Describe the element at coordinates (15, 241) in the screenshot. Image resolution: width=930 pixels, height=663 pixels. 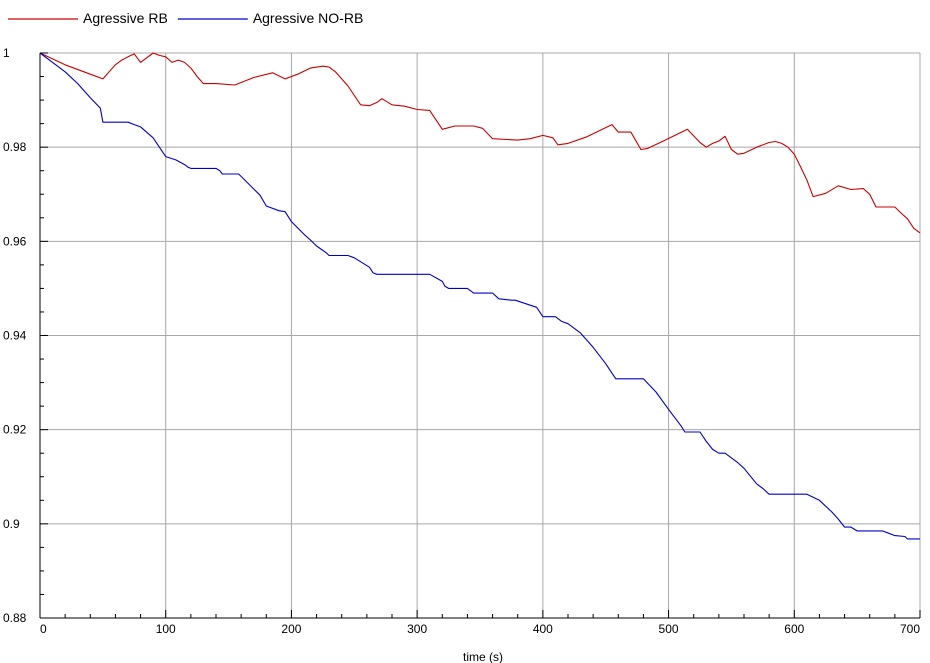
I see `y-tick-label: 0.96` at that location.